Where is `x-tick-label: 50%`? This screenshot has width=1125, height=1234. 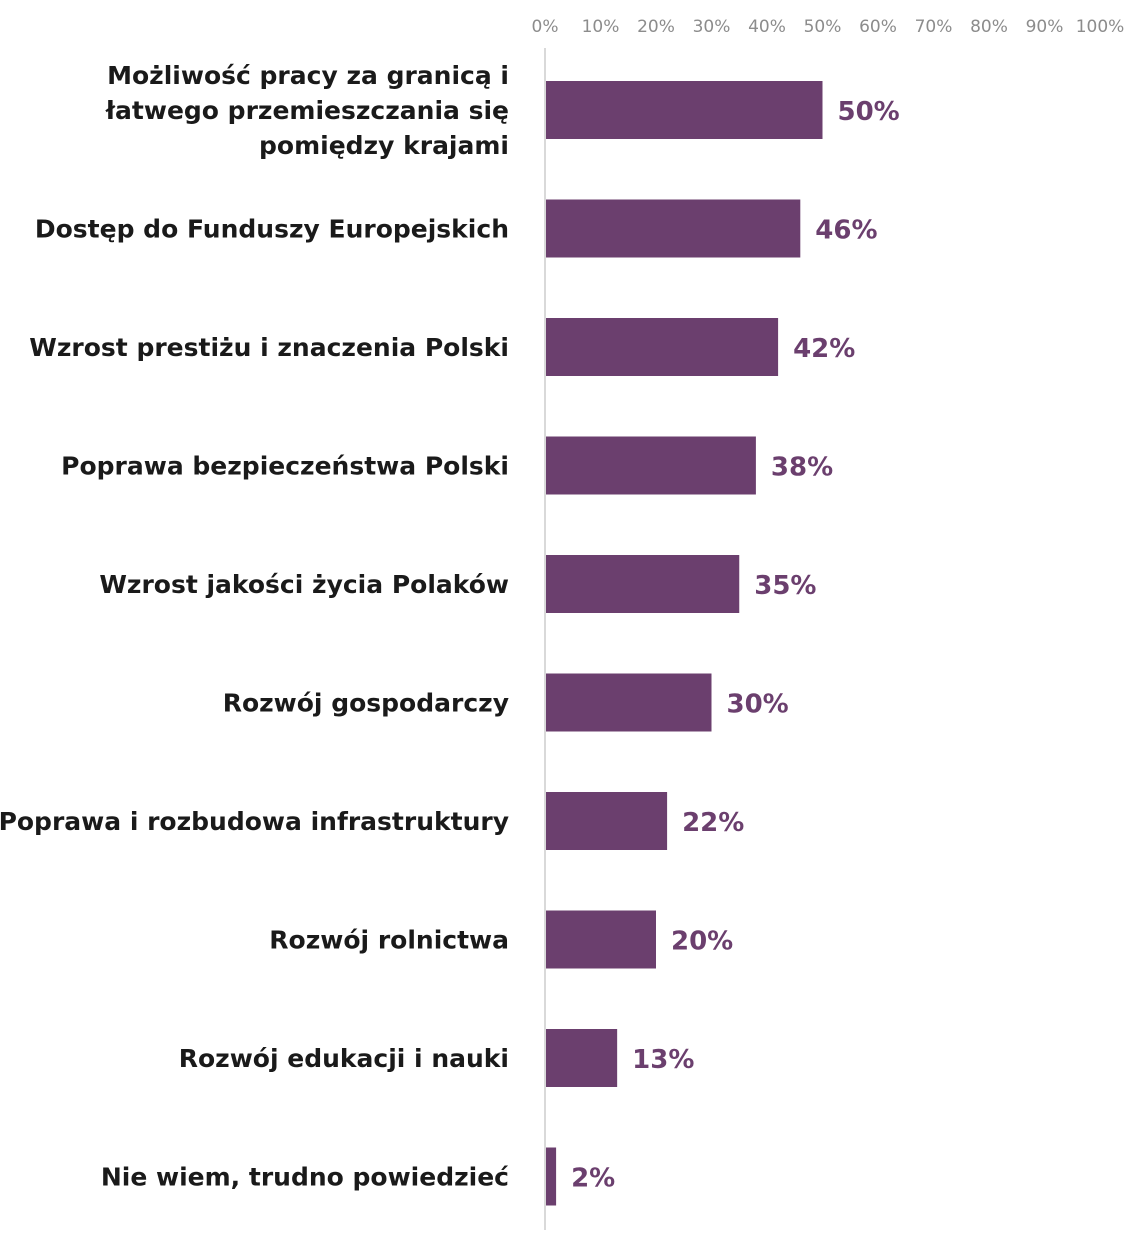 x-tick-label: 50% is located at coordinates (823, 27).